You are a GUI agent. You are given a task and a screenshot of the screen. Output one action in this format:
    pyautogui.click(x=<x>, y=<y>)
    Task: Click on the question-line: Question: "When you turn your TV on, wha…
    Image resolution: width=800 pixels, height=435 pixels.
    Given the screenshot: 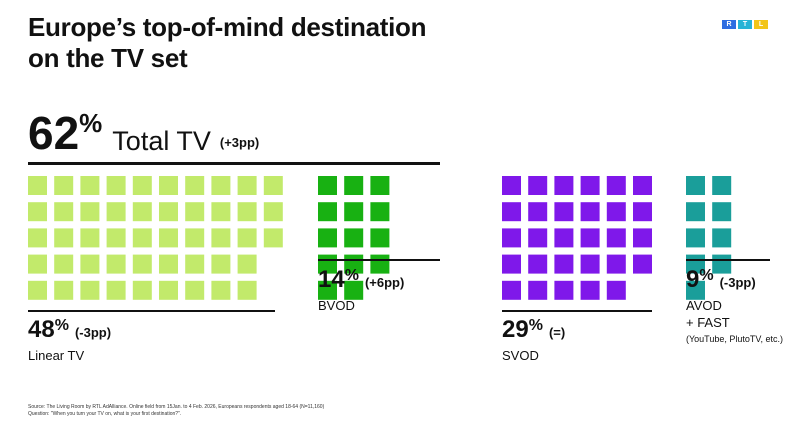 What is the action you would take?
    pyautogui.click(x=105, y=414)
    